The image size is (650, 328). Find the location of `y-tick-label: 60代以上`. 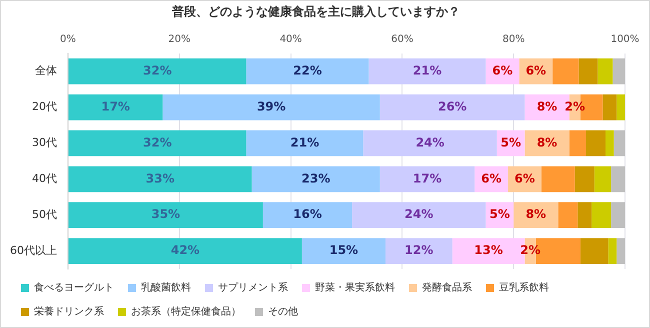

y-tick-label: 60代以上 is located at coordinates (33, 250).